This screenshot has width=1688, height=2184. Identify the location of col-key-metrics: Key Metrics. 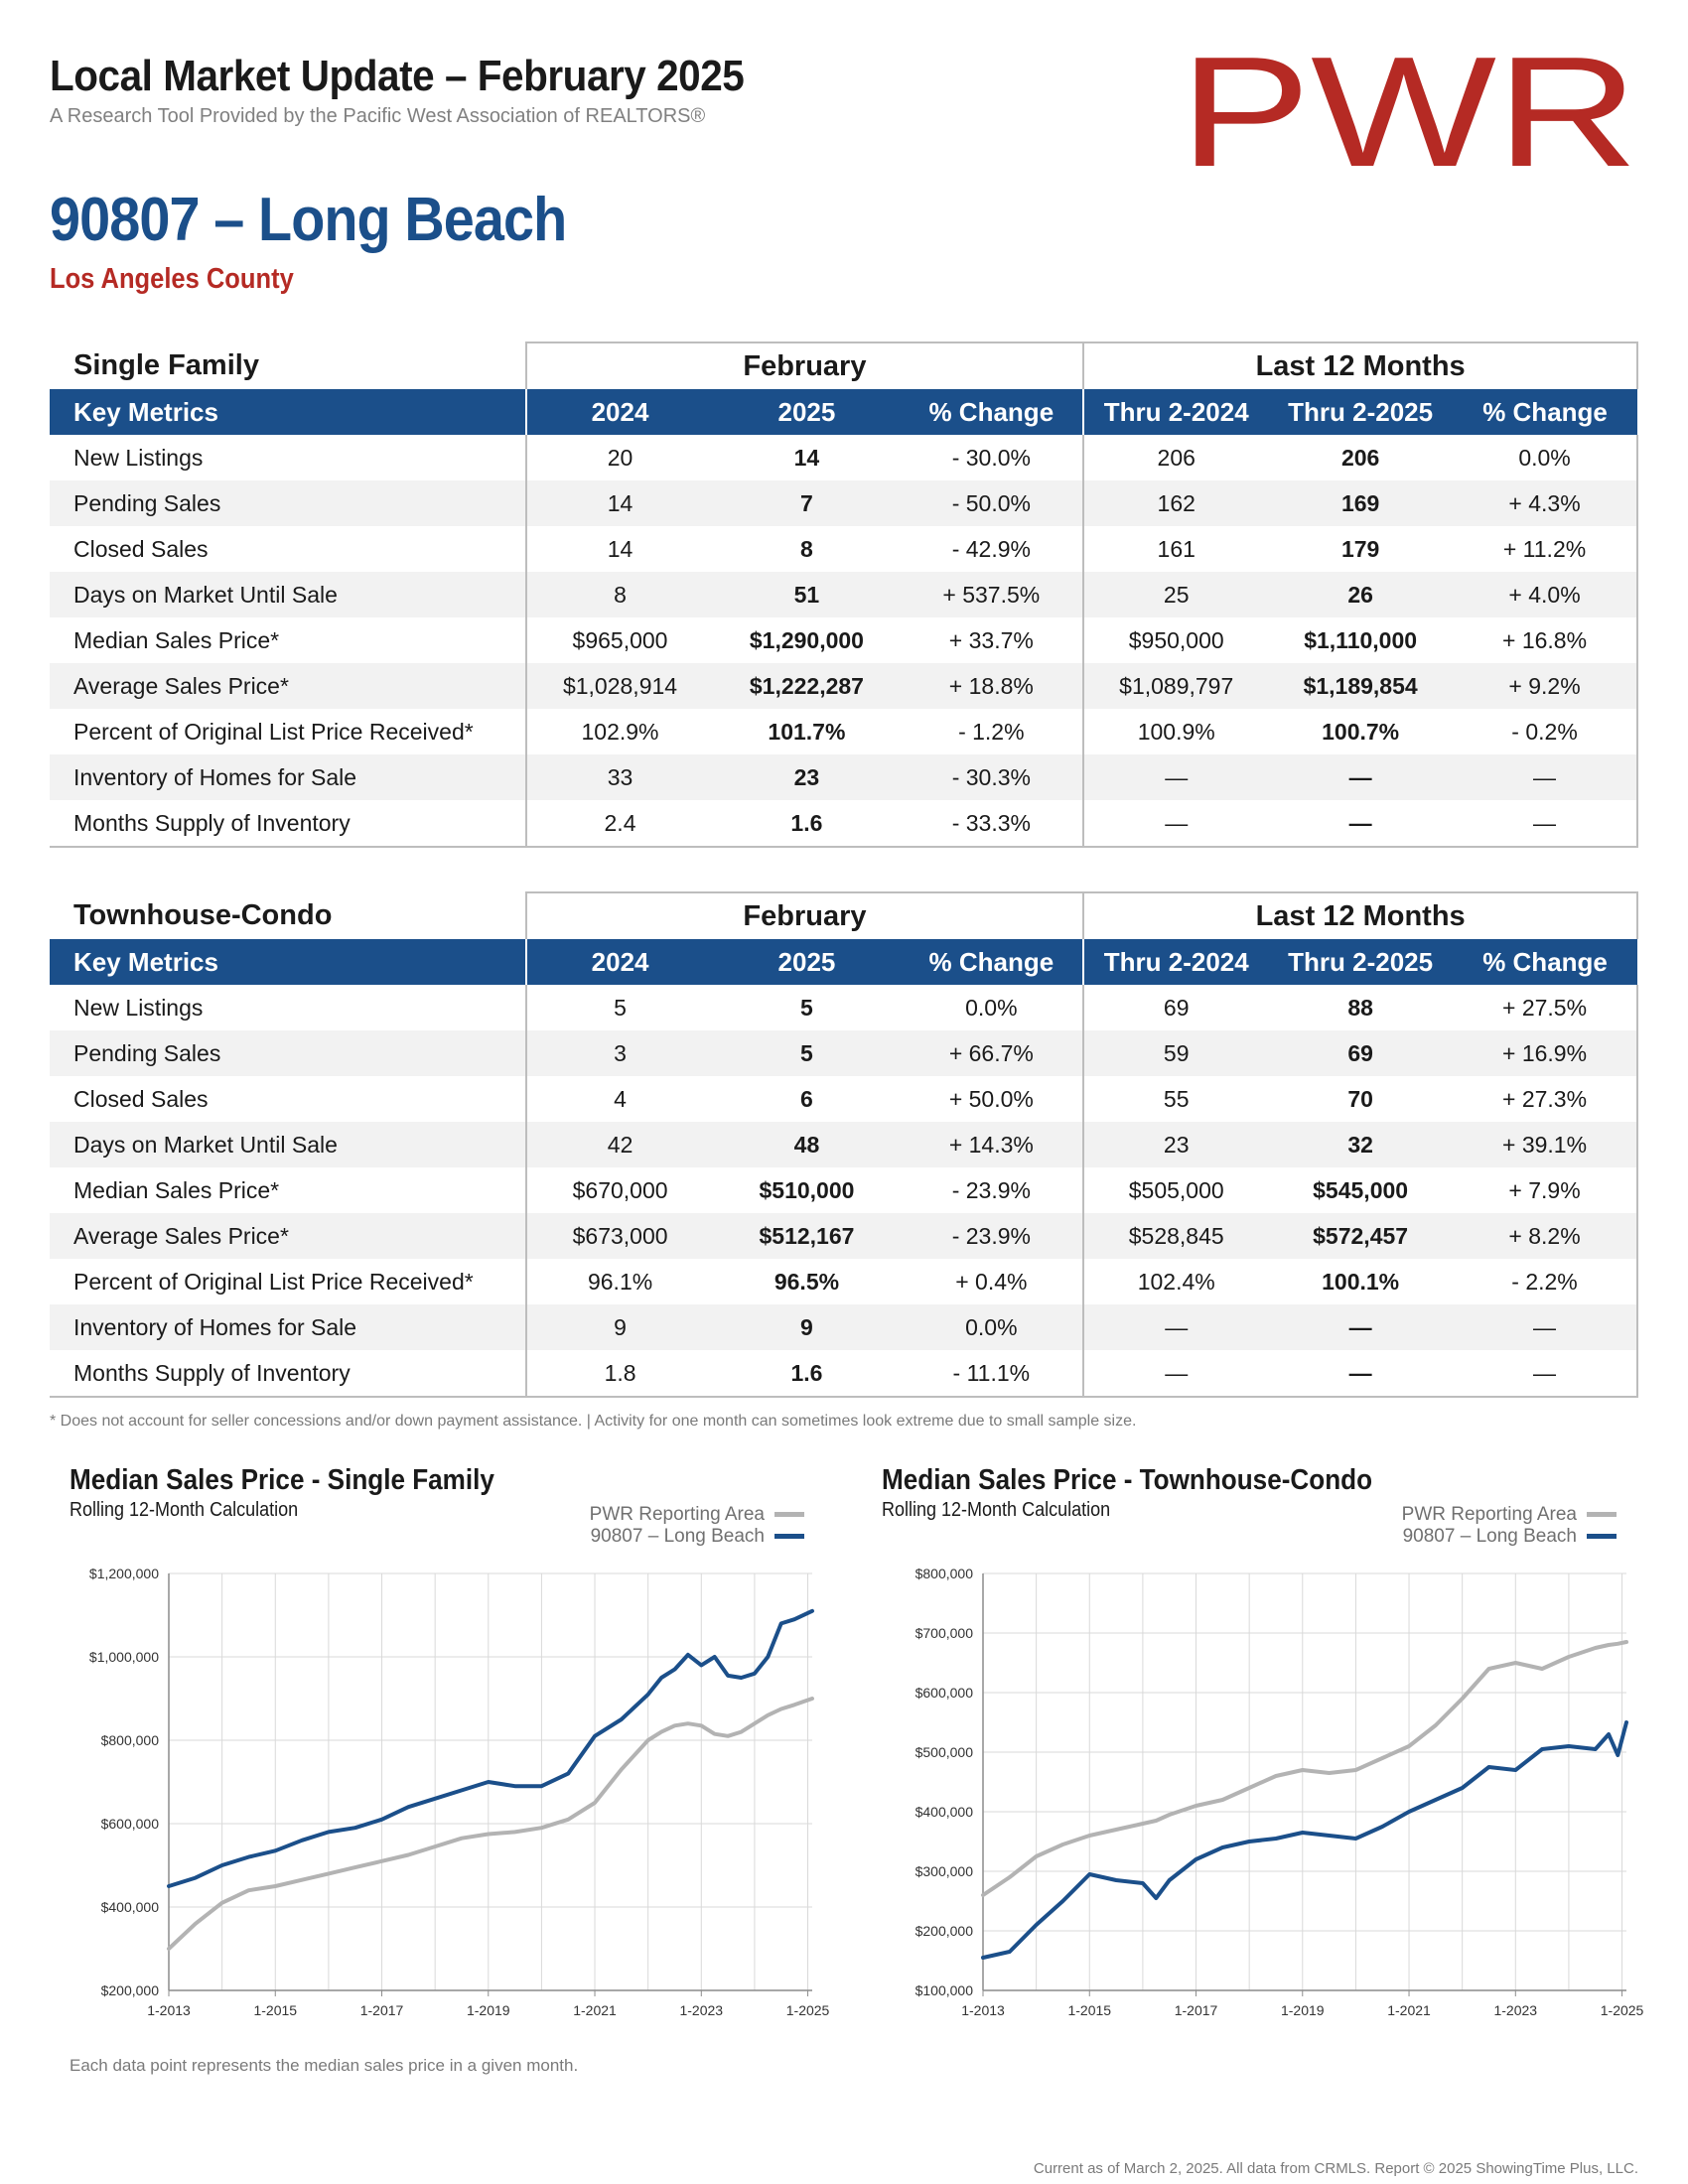
(288, 962).